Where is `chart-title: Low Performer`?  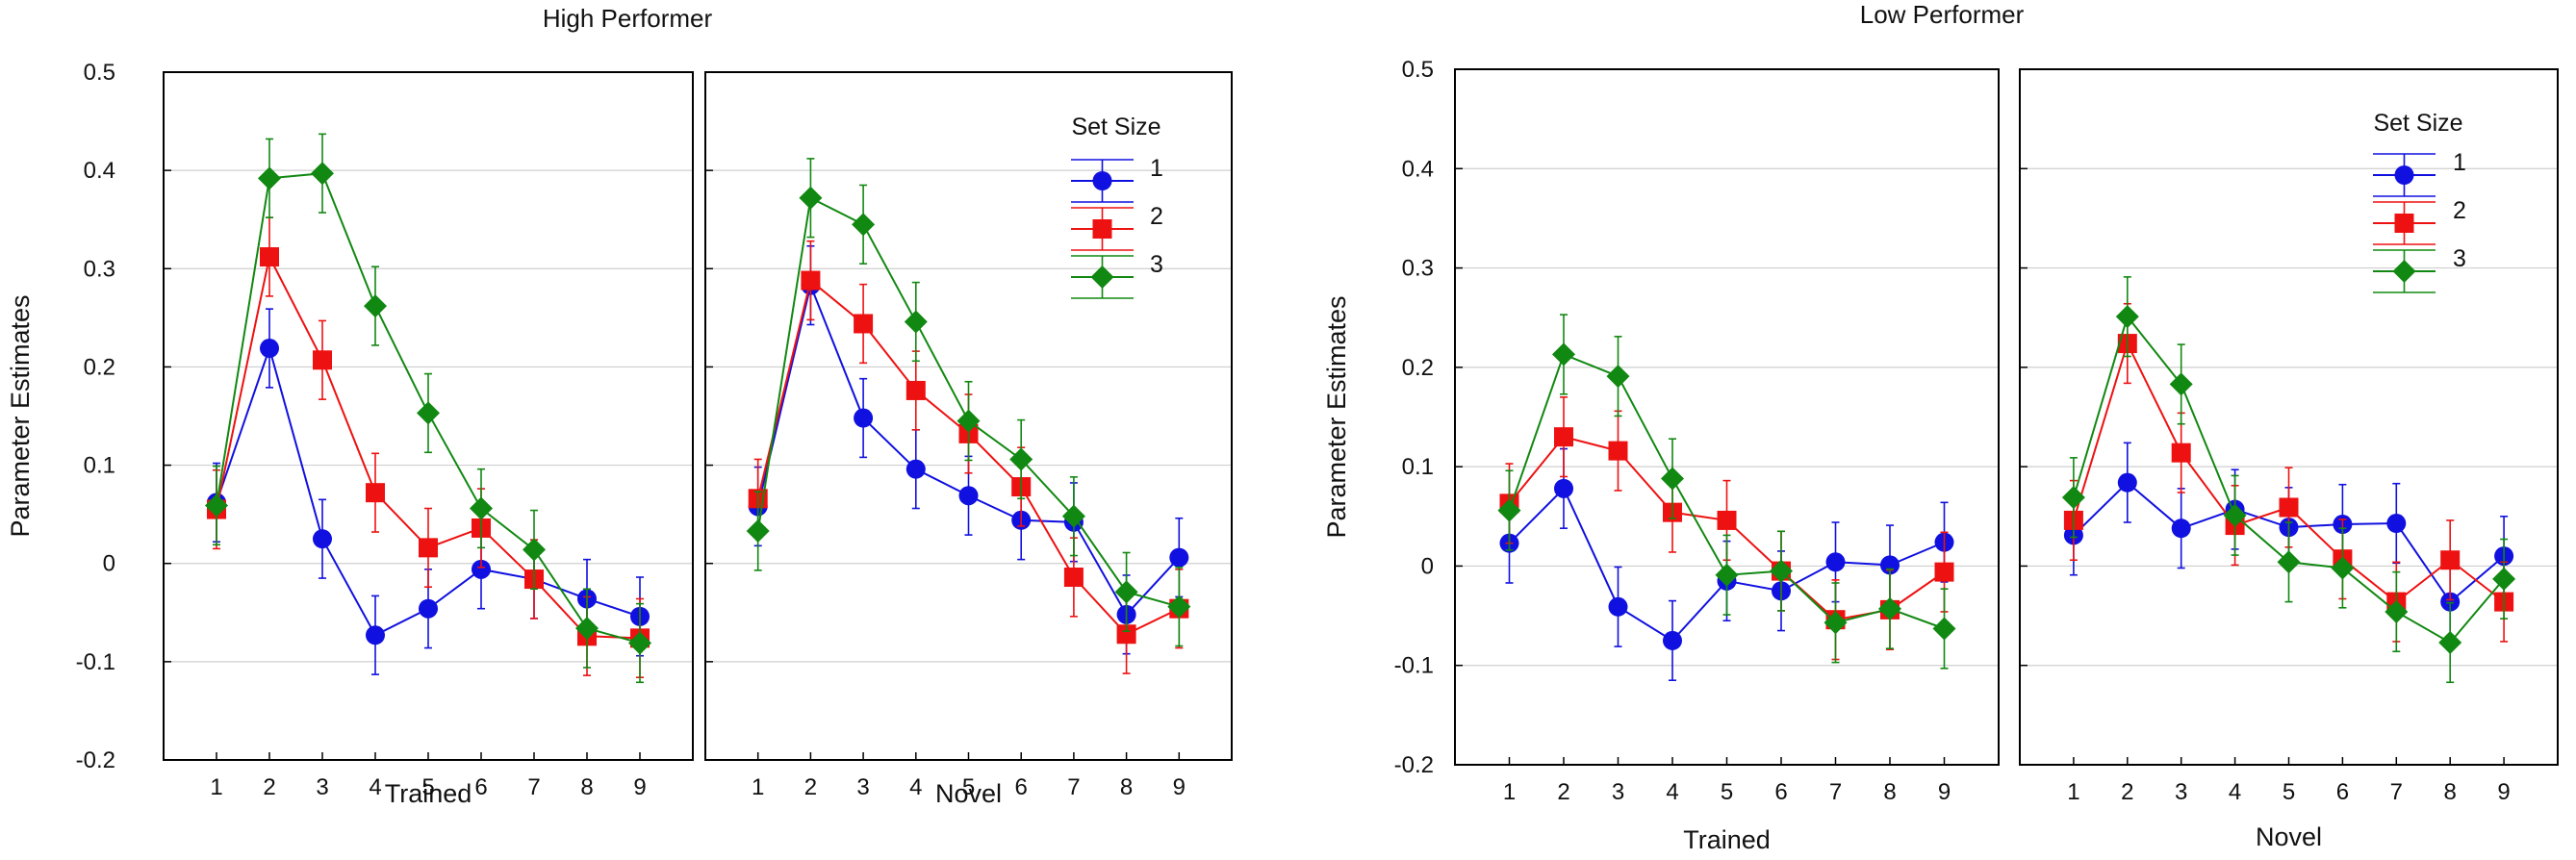
chart-title: Low Performer is located at coordinates (1942, 14).